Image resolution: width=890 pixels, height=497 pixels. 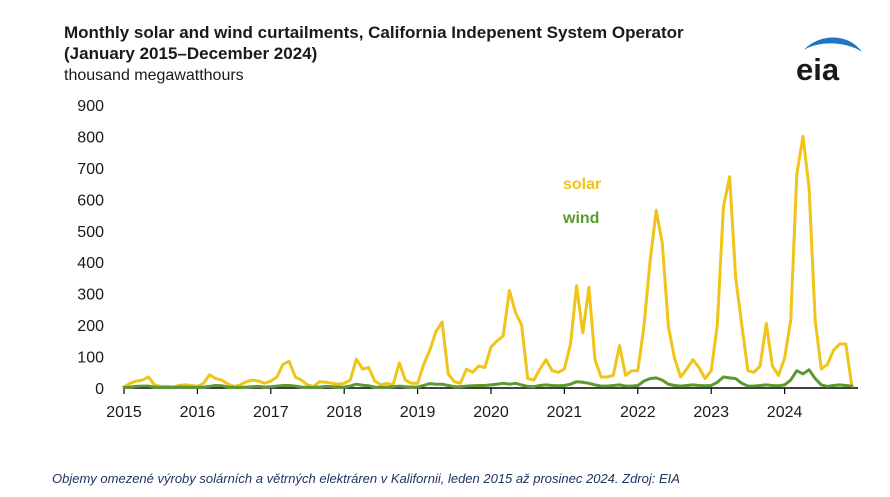 What do you see at coordinates (271, 412) in the screenshot?
I see `x-tick-label: 2017` at bounding box center [271, 412].